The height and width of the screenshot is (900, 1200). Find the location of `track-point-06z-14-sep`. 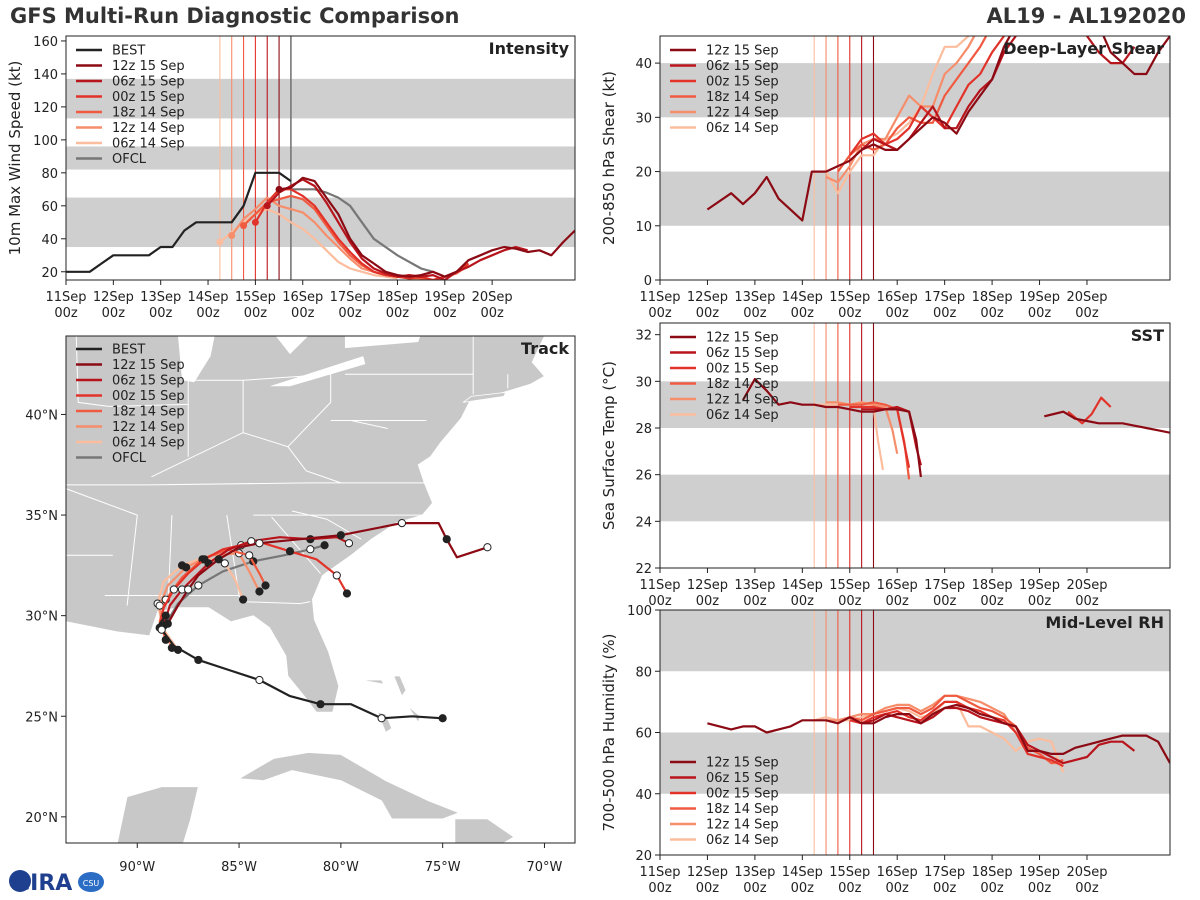

track-point-06z-14-sep is located at coordinates (243, 599).